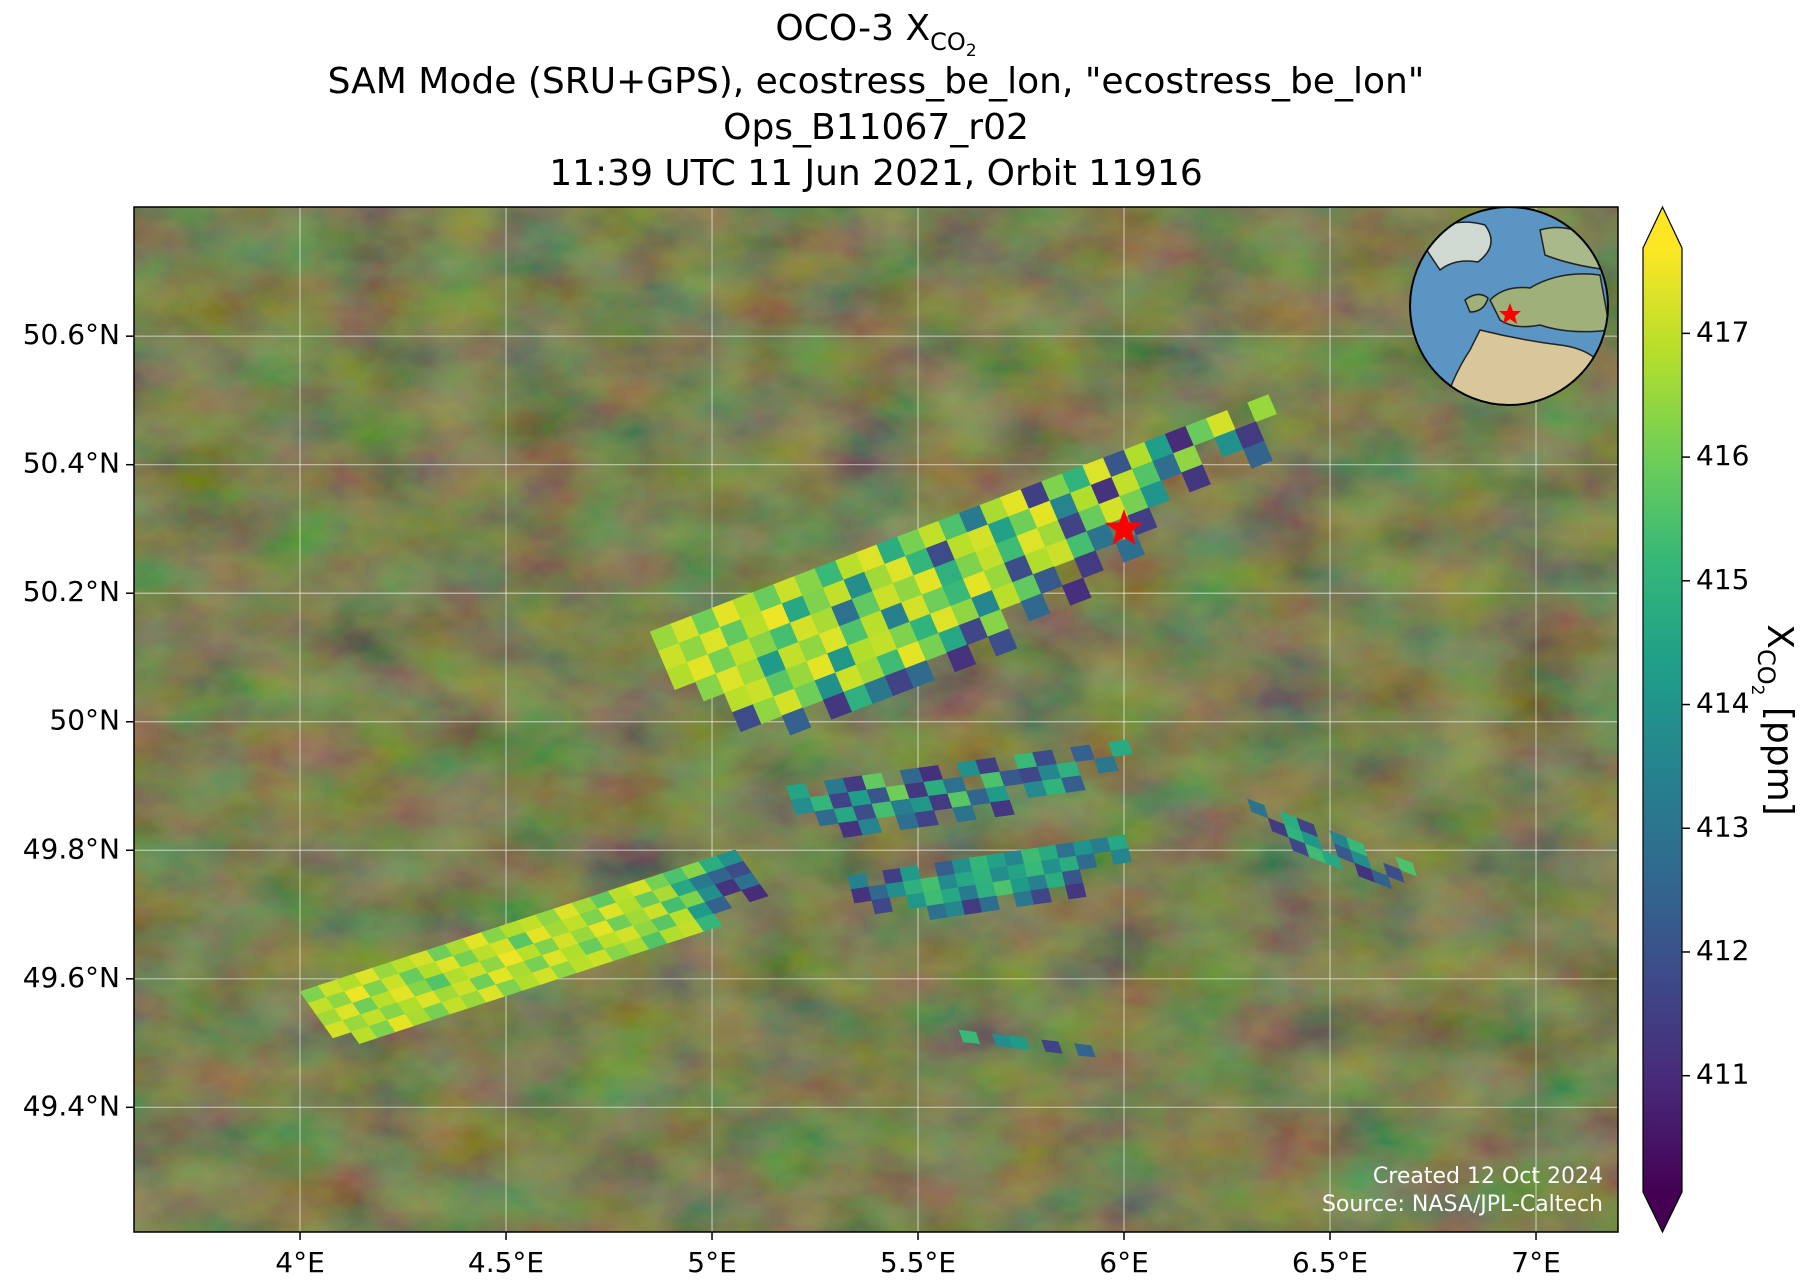  Describe the element at coordinates (71, 591) in the screenshot. I see `y-tick-label: 50.2°N` at that location.